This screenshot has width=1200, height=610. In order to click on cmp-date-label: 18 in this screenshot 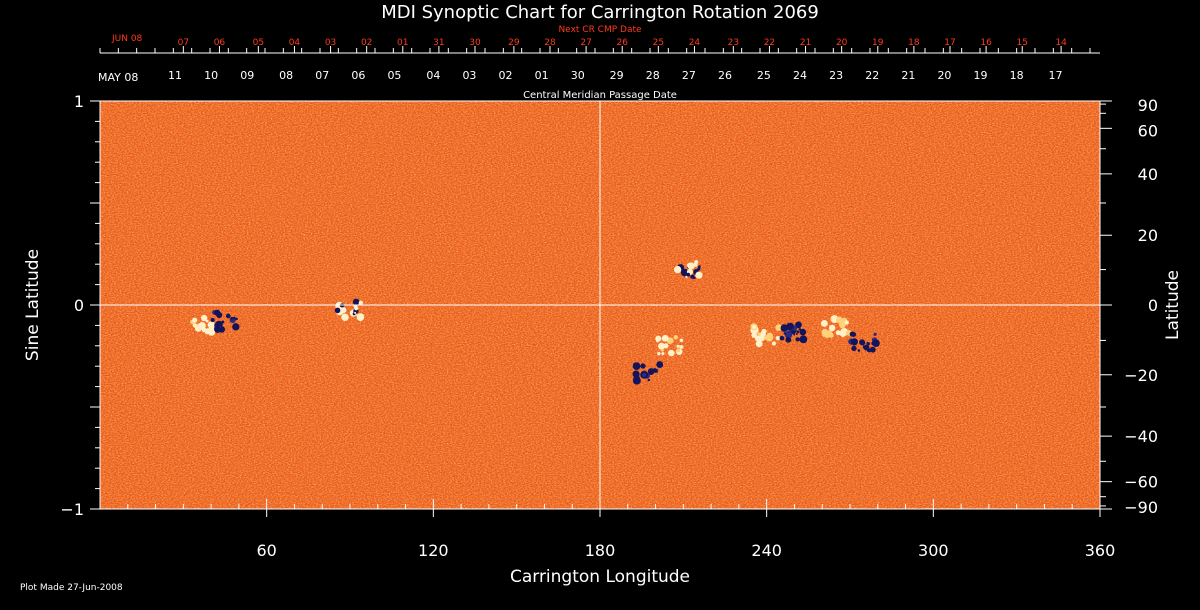, I will do `click(1017, 75)`.